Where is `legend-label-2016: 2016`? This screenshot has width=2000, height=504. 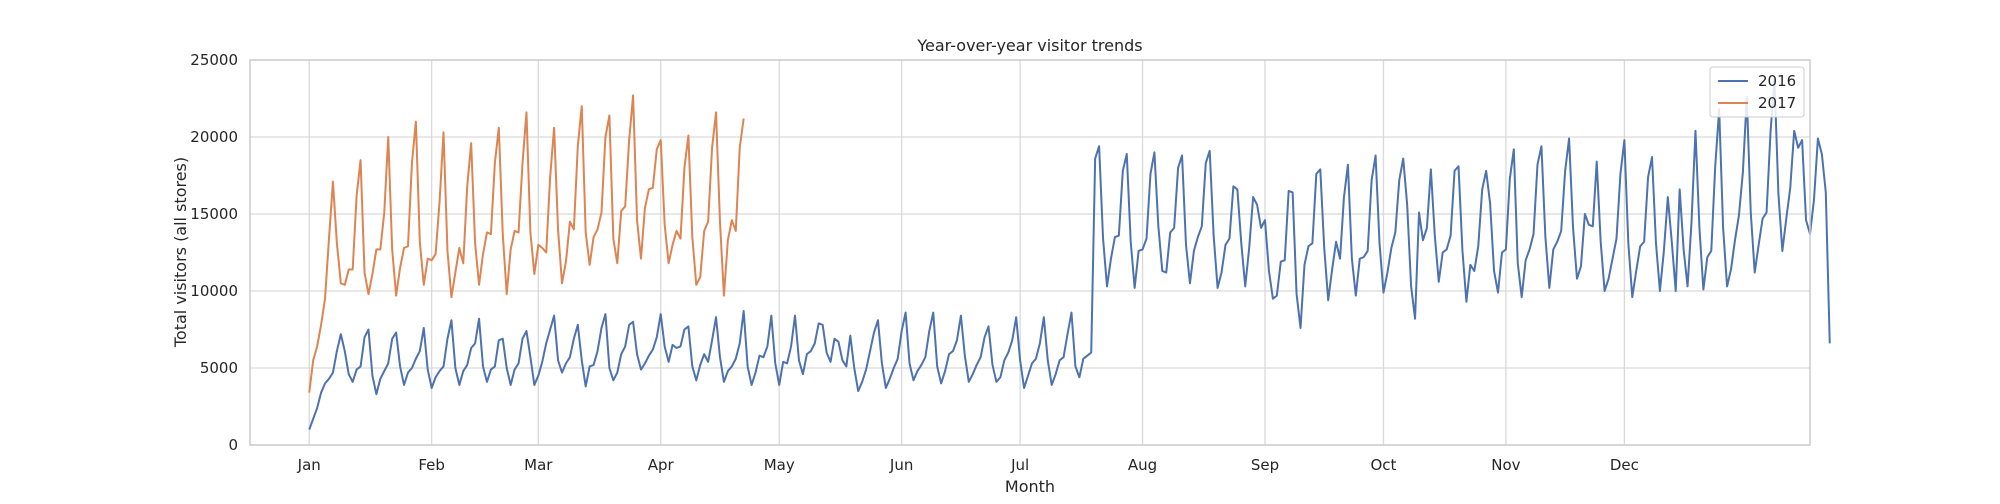
legend-label-2016: 2016 is located at coordinates (1777, 81).